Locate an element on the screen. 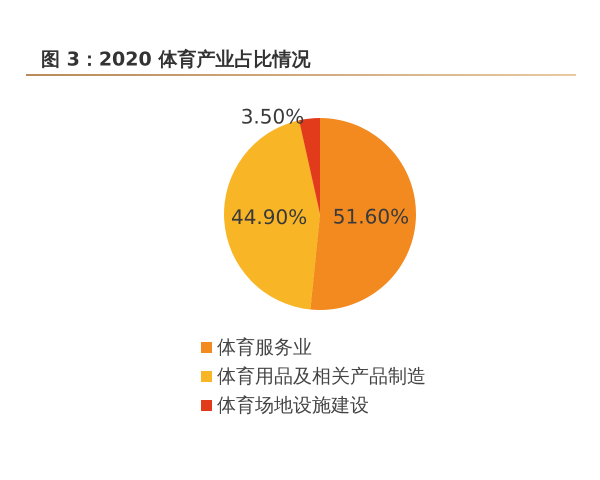  legend-label: 体育服务业 is located at coordinates (264, 347).